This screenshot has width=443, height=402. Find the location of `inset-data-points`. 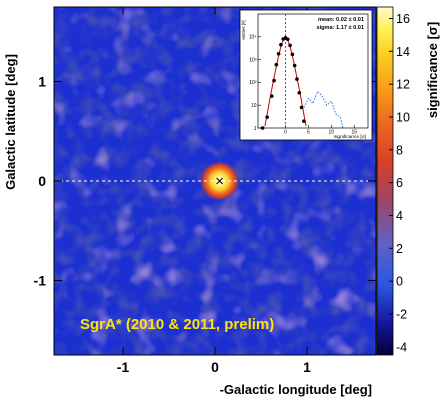

inset-data-points is located at coordinates (283, 83).